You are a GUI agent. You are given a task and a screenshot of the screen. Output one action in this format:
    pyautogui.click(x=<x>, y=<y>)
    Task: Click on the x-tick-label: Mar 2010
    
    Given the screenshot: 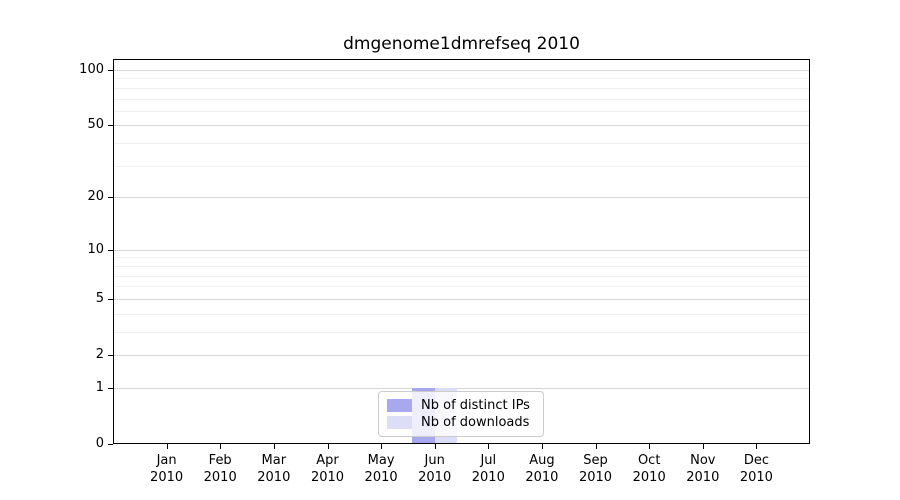 What is the action you would take?
    pyautogui.click(x=274, y=469)
    